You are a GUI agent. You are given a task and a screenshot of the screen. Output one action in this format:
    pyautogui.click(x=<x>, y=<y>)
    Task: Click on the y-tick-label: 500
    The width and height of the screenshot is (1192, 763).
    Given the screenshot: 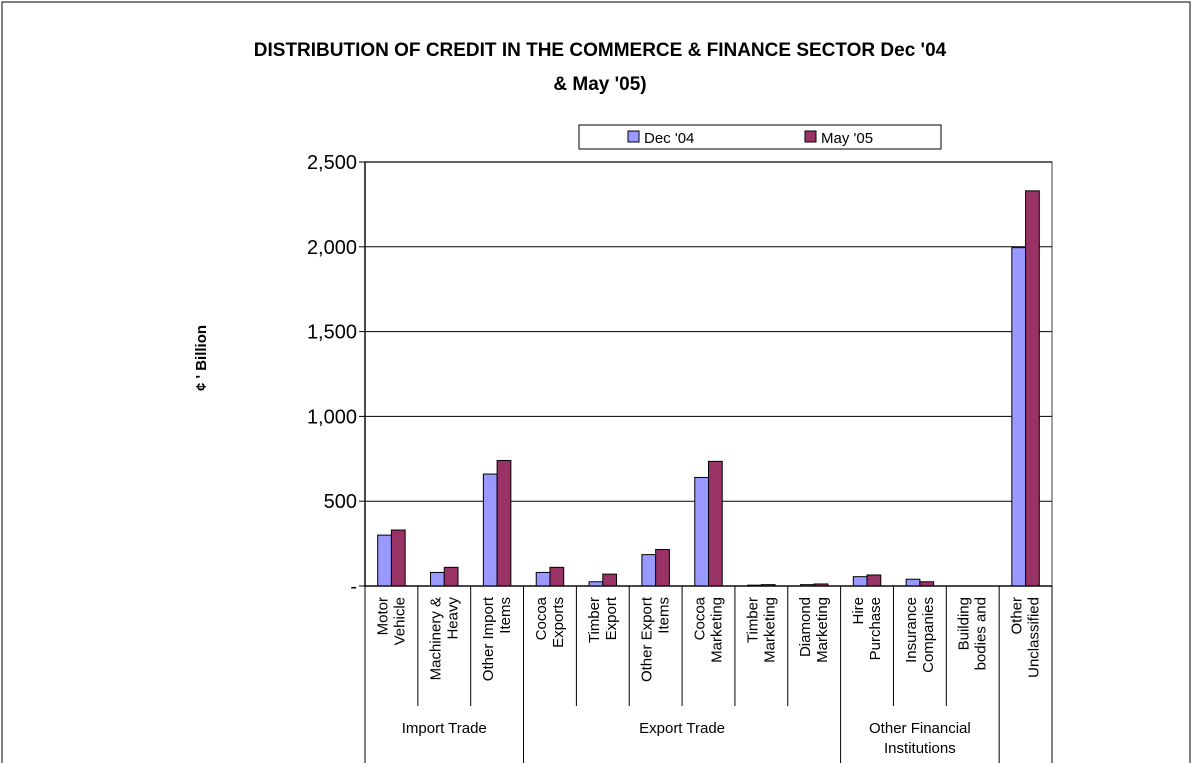 What is the action you would take?
    pyautogui.click(x=340, y=502)
    